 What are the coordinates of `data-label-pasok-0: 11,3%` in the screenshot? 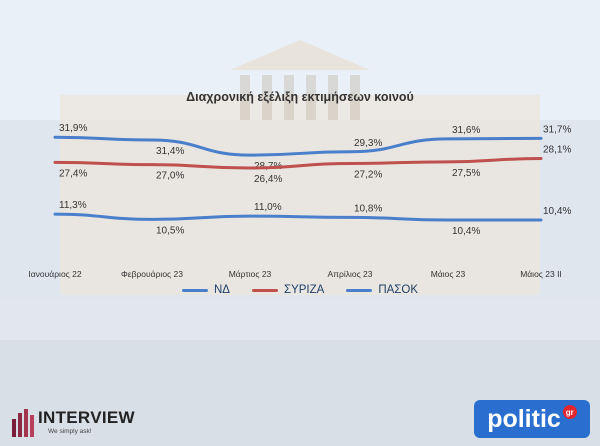 It's located at (73, 205).